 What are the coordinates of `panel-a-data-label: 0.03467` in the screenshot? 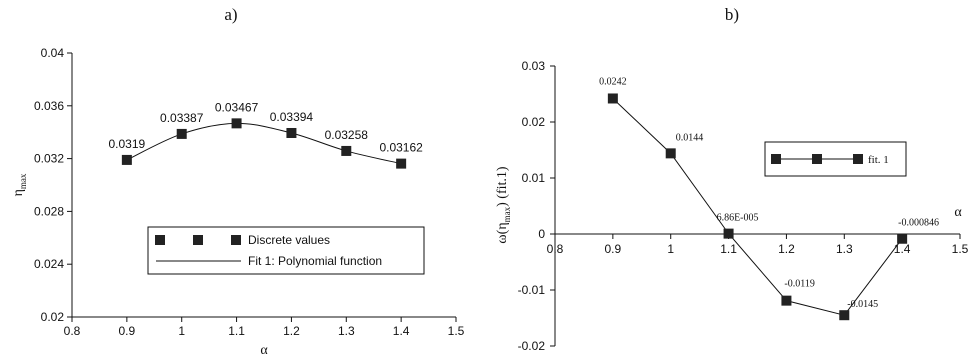 It's located at (237, 107).